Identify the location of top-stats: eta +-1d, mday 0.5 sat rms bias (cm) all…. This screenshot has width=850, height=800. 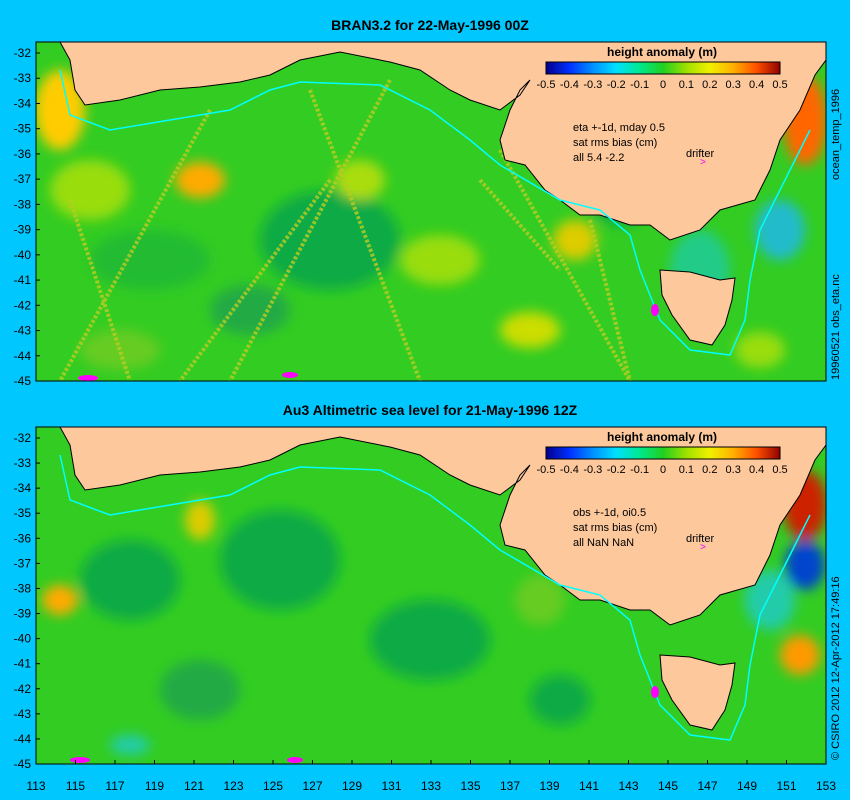
(643, 145).